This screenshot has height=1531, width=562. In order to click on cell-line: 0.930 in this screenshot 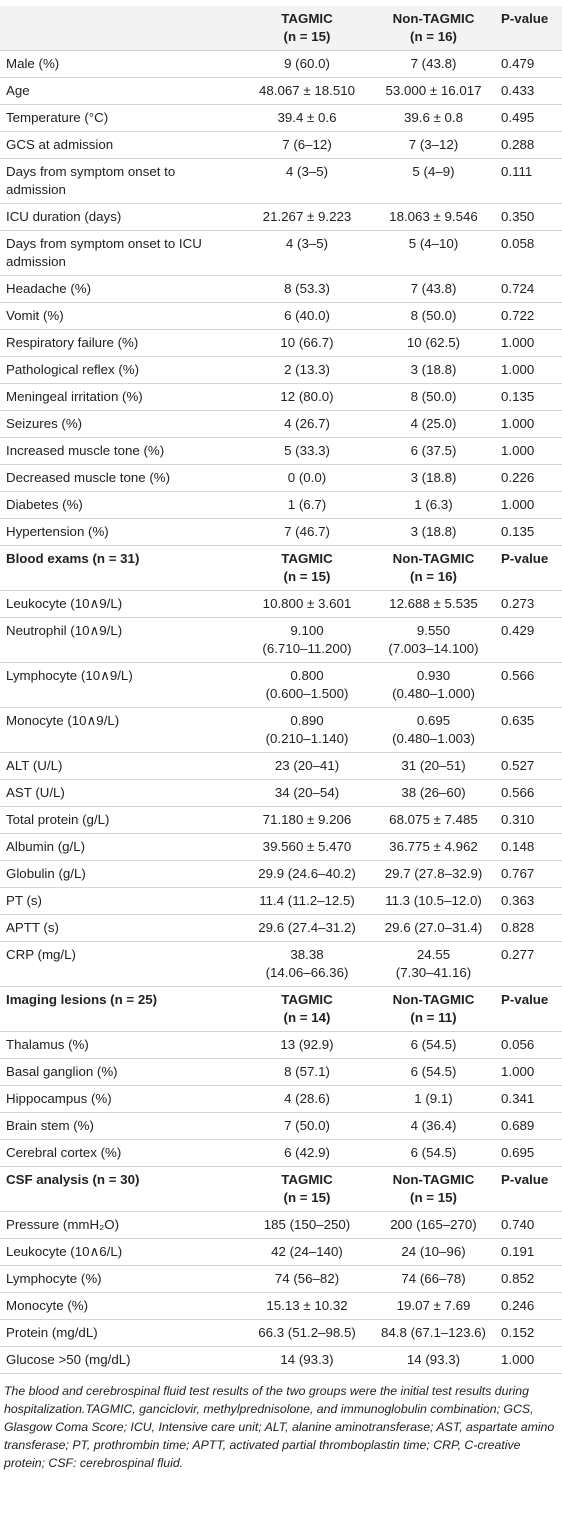, I will do `click(433, 675)`.